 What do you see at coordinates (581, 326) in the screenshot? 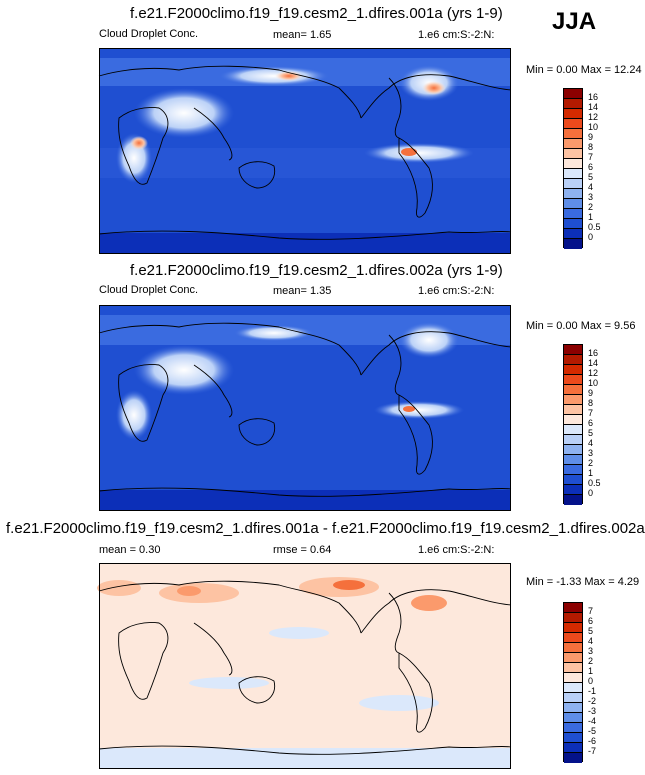
I see `min-max-label: Min = 0.00 Max = 9.56` at bounding box center [581, 326].